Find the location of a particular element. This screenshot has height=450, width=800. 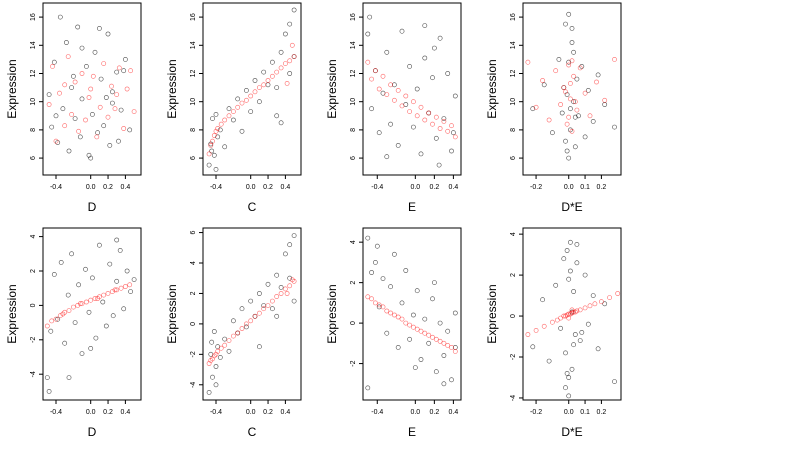

y-tick-label: 2 is located at coordinates (33, 271).